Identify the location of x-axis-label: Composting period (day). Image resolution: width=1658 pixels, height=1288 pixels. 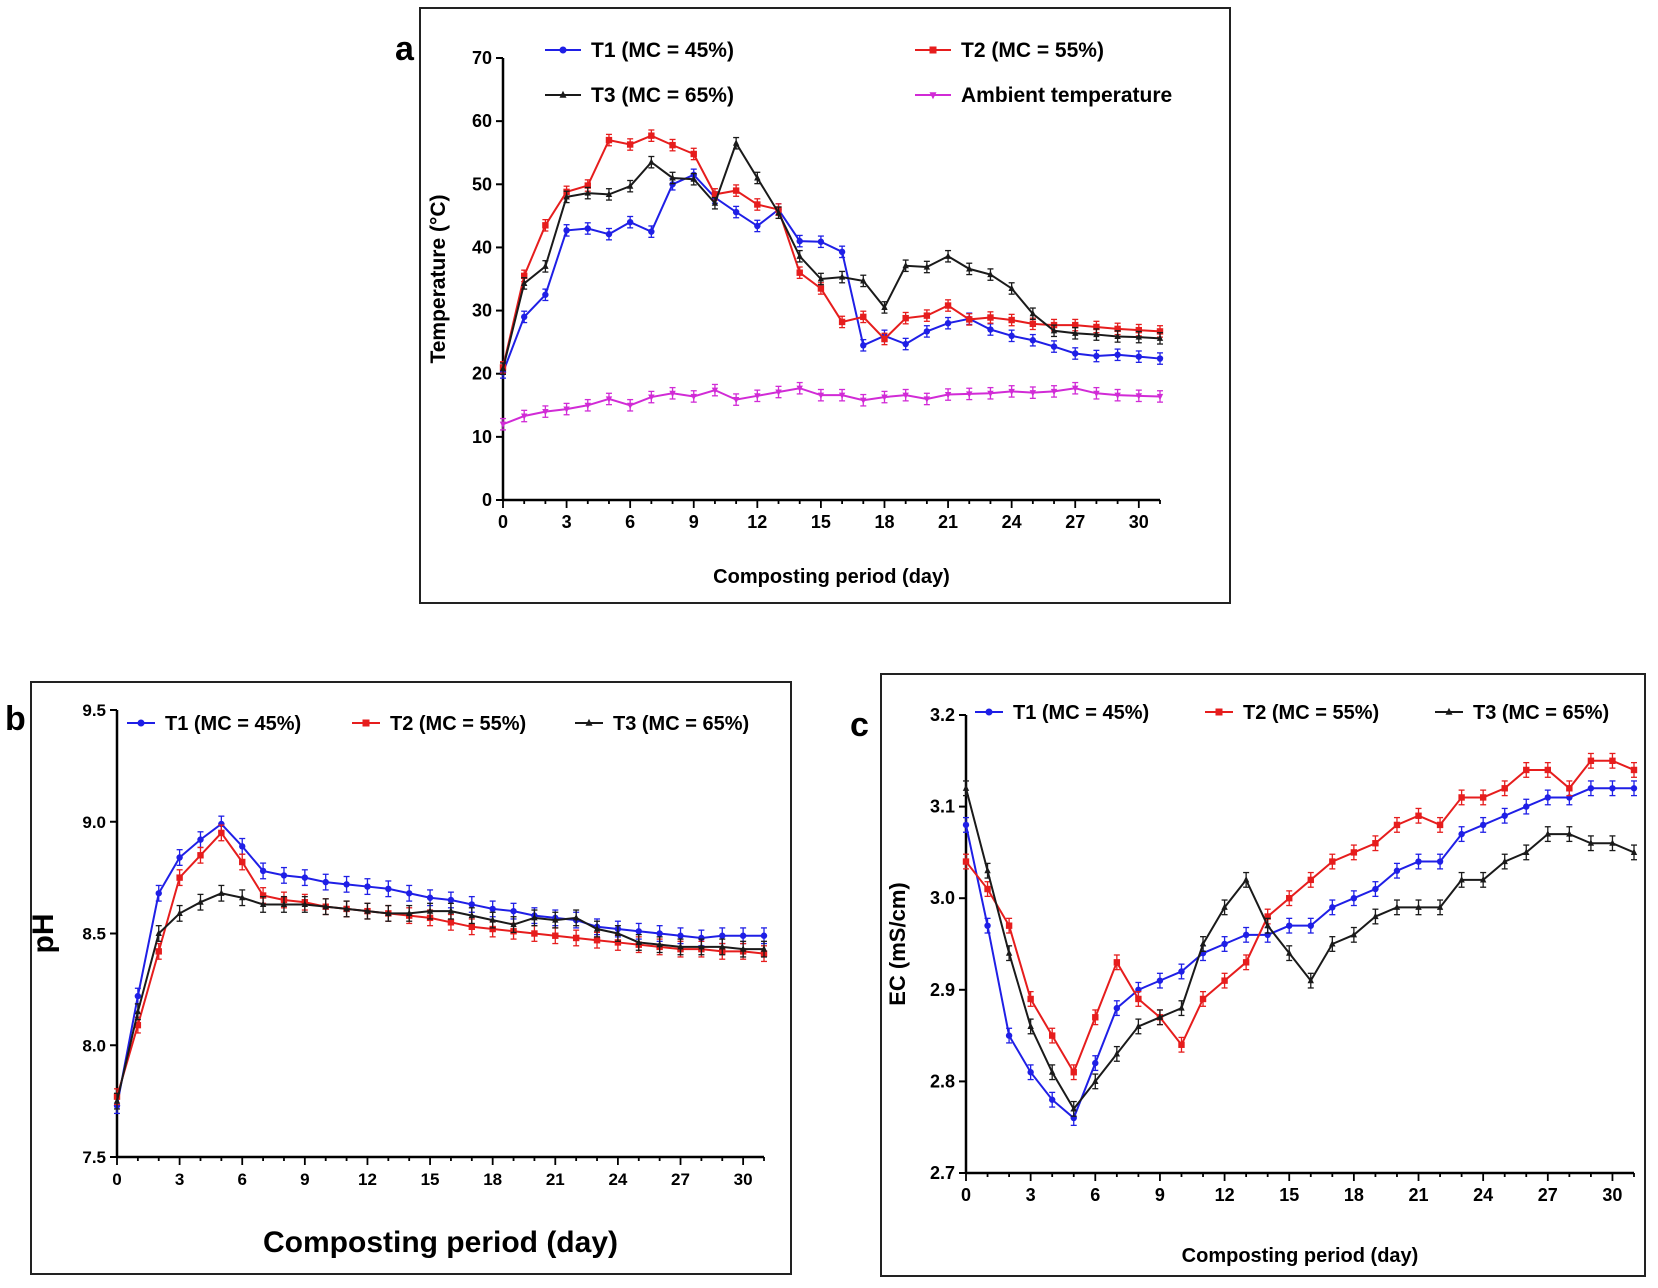
(440, 1242).